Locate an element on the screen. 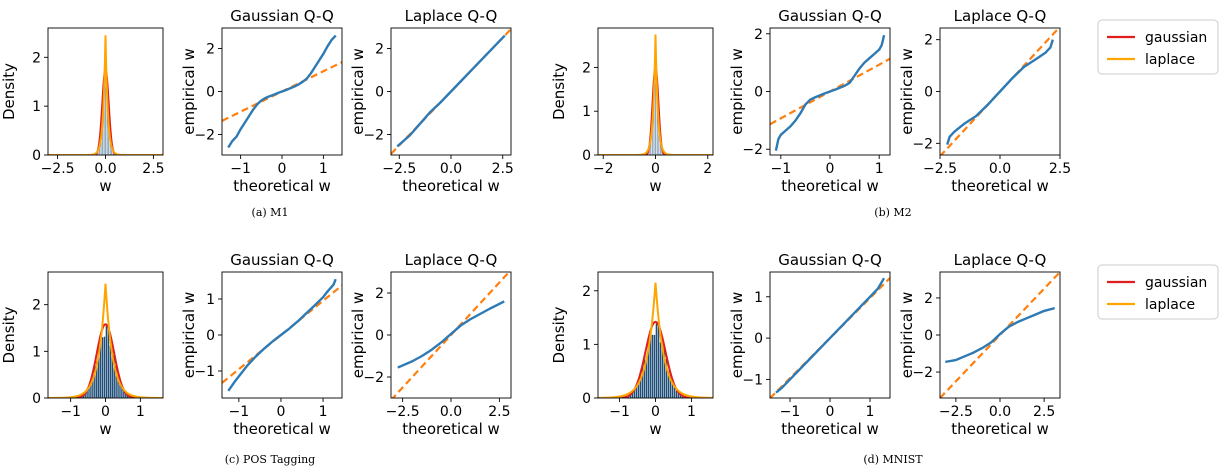  panel-density: −2.5 0.0 2.5012wDensity is located at coordinates (82, 111).